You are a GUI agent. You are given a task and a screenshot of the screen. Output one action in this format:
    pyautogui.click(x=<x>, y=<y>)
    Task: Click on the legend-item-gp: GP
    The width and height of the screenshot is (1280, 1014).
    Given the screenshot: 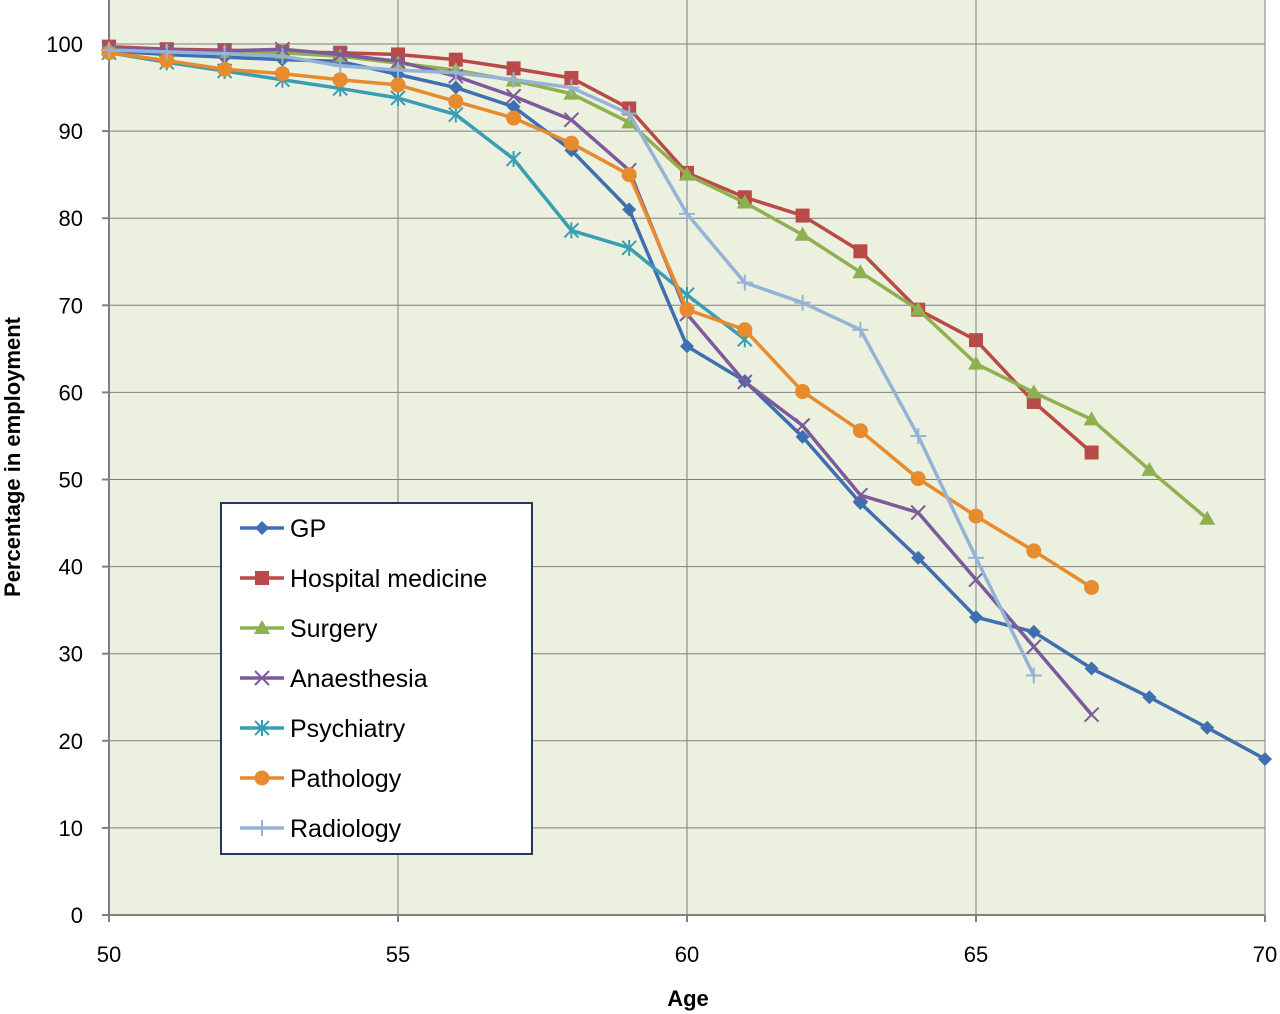 What is the action you would take?
    pyautogui.click(x=283, y=529)
    